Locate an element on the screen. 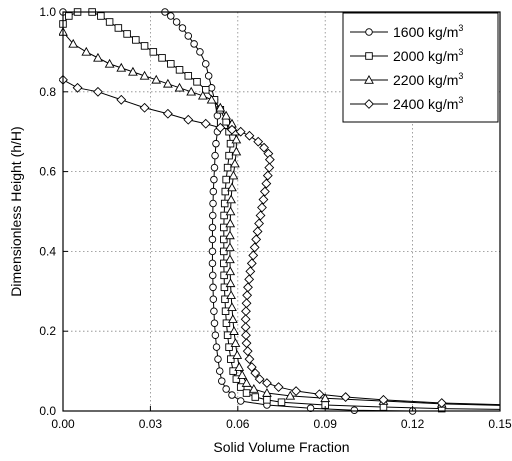 The image size is (512, 461). legend-item: 2400 kg/m3 is located at coordinates (406, 103).